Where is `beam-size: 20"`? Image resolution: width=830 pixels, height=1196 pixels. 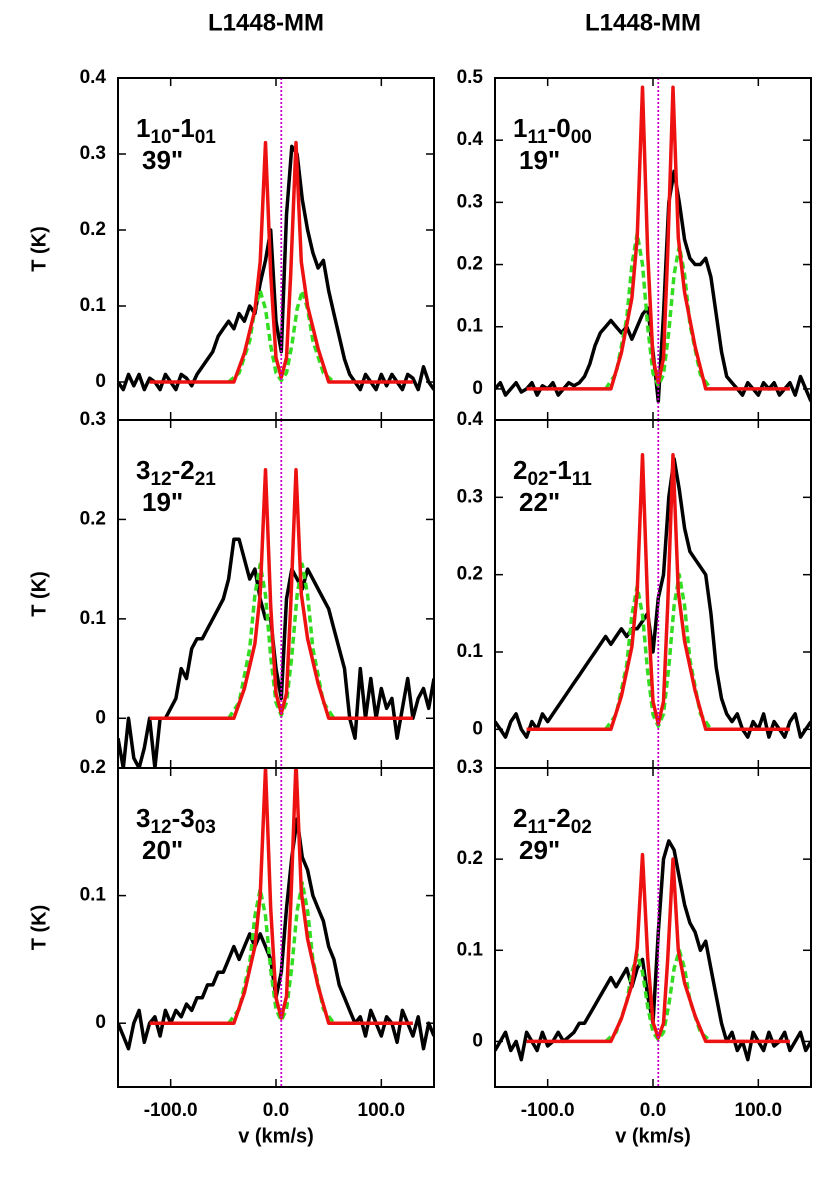 beam-size: 20" is located at coordinates (162, 850).